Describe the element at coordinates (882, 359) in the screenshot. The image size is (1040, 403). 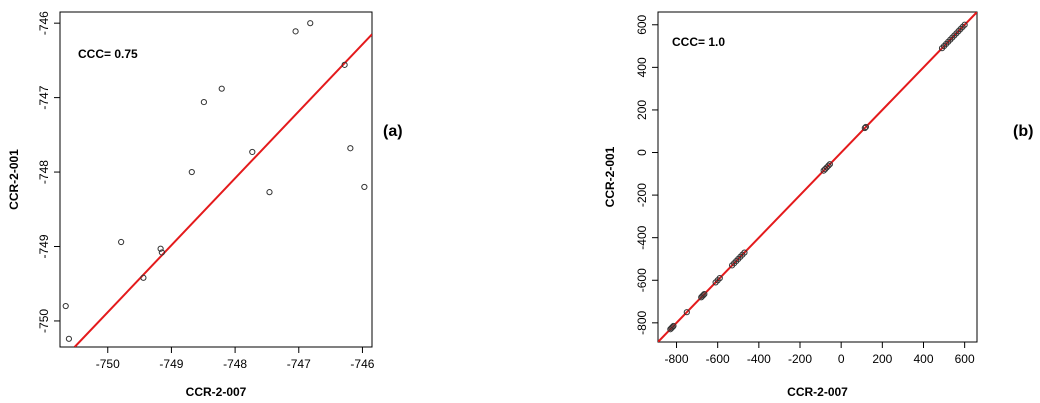
I see `x-tick-label: 200` at that location.